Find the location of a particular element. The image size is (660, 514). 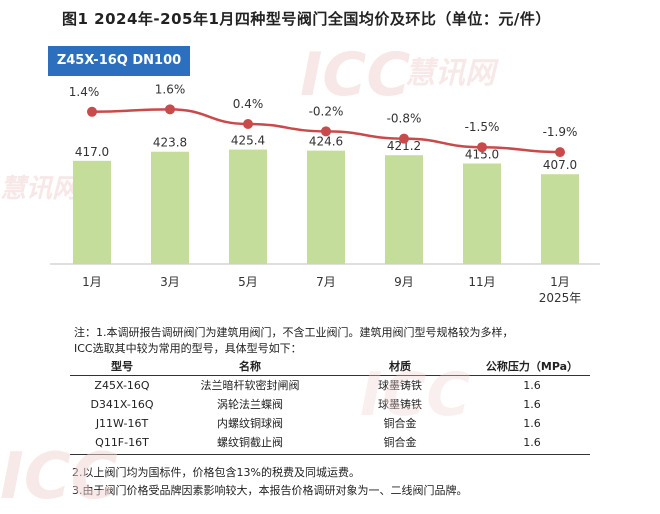

cell-name: 螺纹铜截止阀 is located at coordinates (250, 442).